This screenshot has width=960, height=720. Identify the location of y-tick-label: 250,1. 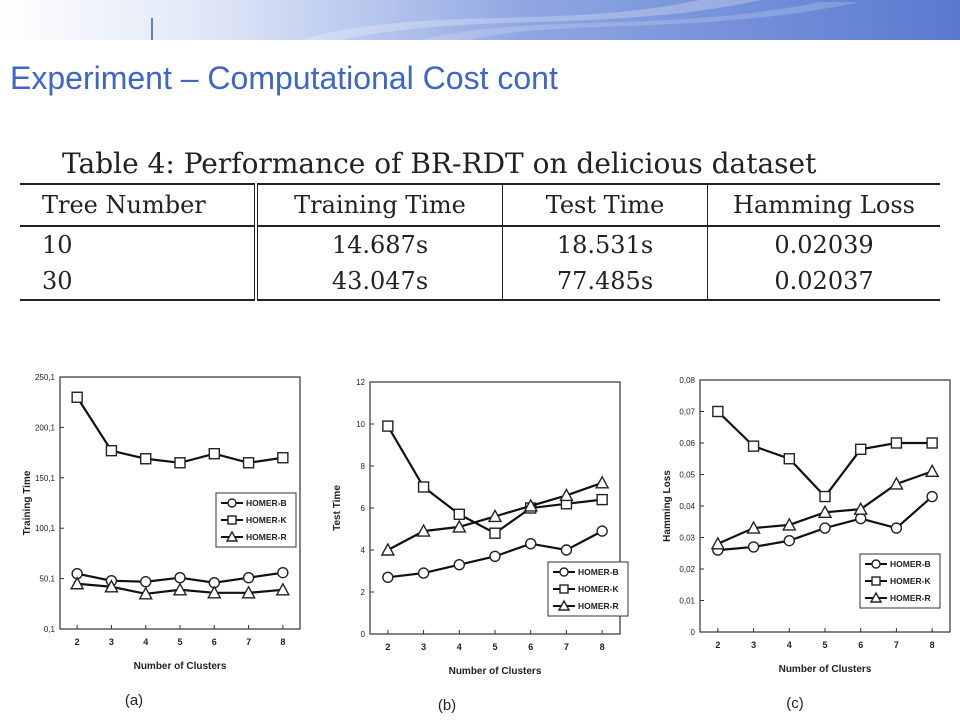
(45, 377).